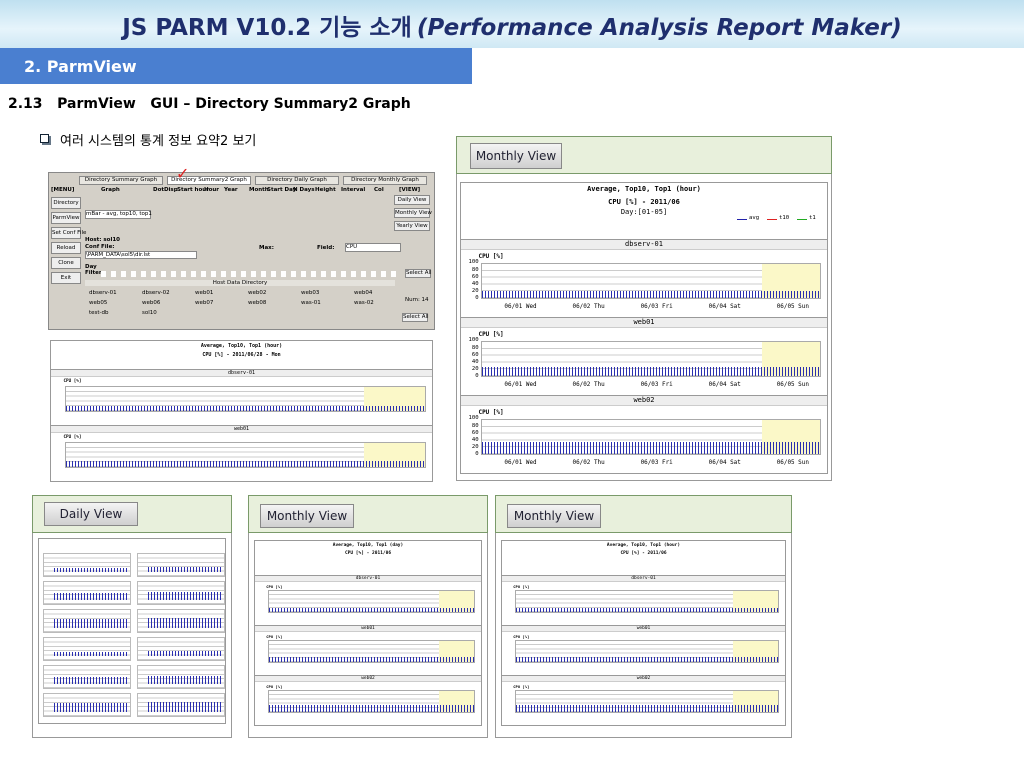  Describe the element at coordinates (520, 462) in the screenshot. I see `x-date-label: 06/01 Wed` at that location.